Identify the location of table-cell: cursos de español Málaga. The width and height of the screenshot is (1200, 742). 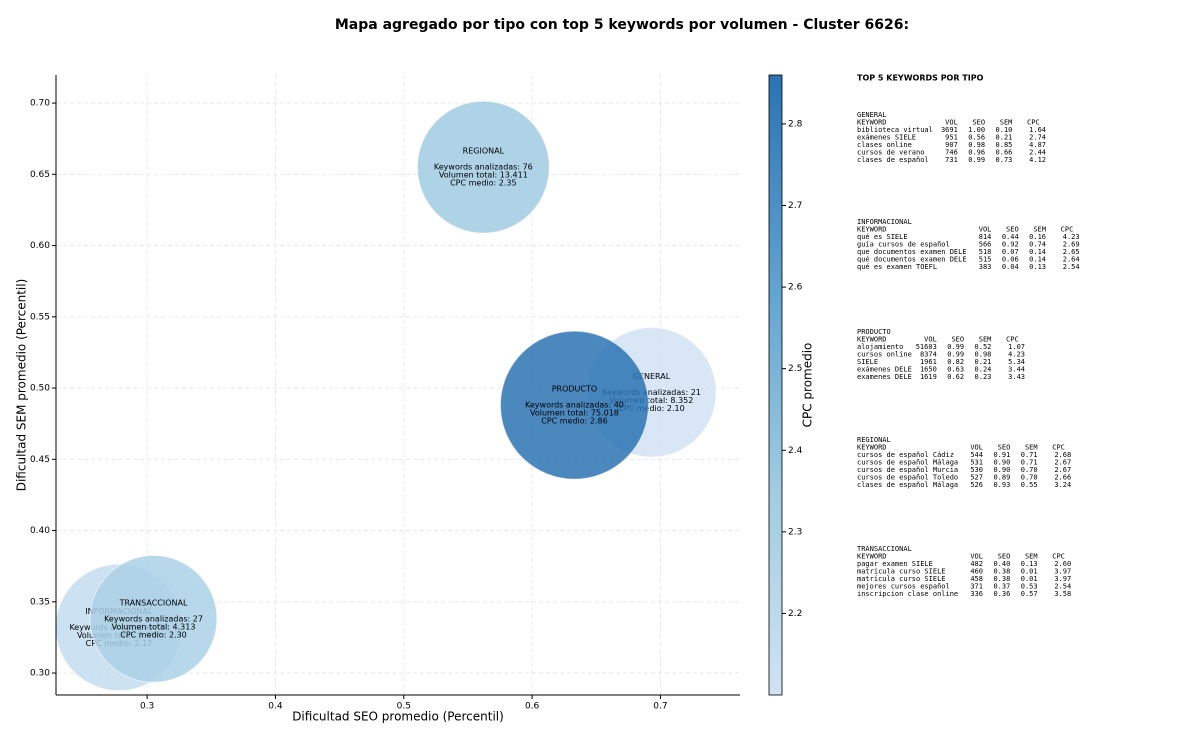
(907, 463).